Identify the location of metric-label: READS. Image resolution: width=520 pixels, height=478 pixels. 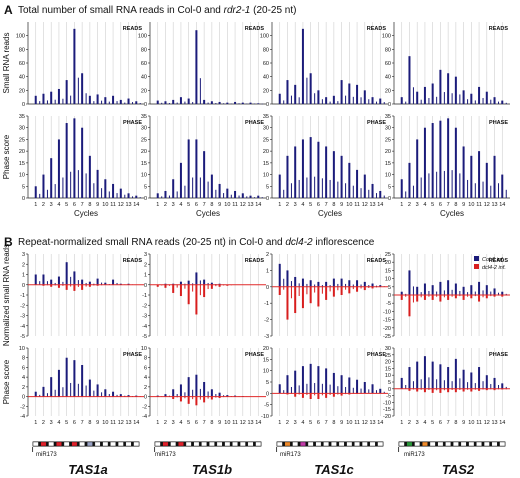
(255, 261).